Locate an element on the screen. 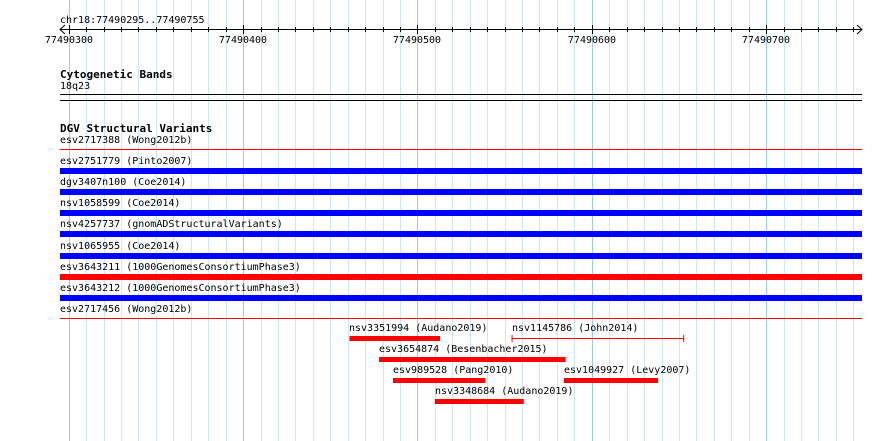 This screenshot has height=441, width=890. dgv-variant-label: esv2717456 (Wong2012b) is located at coordinates (126, 309).